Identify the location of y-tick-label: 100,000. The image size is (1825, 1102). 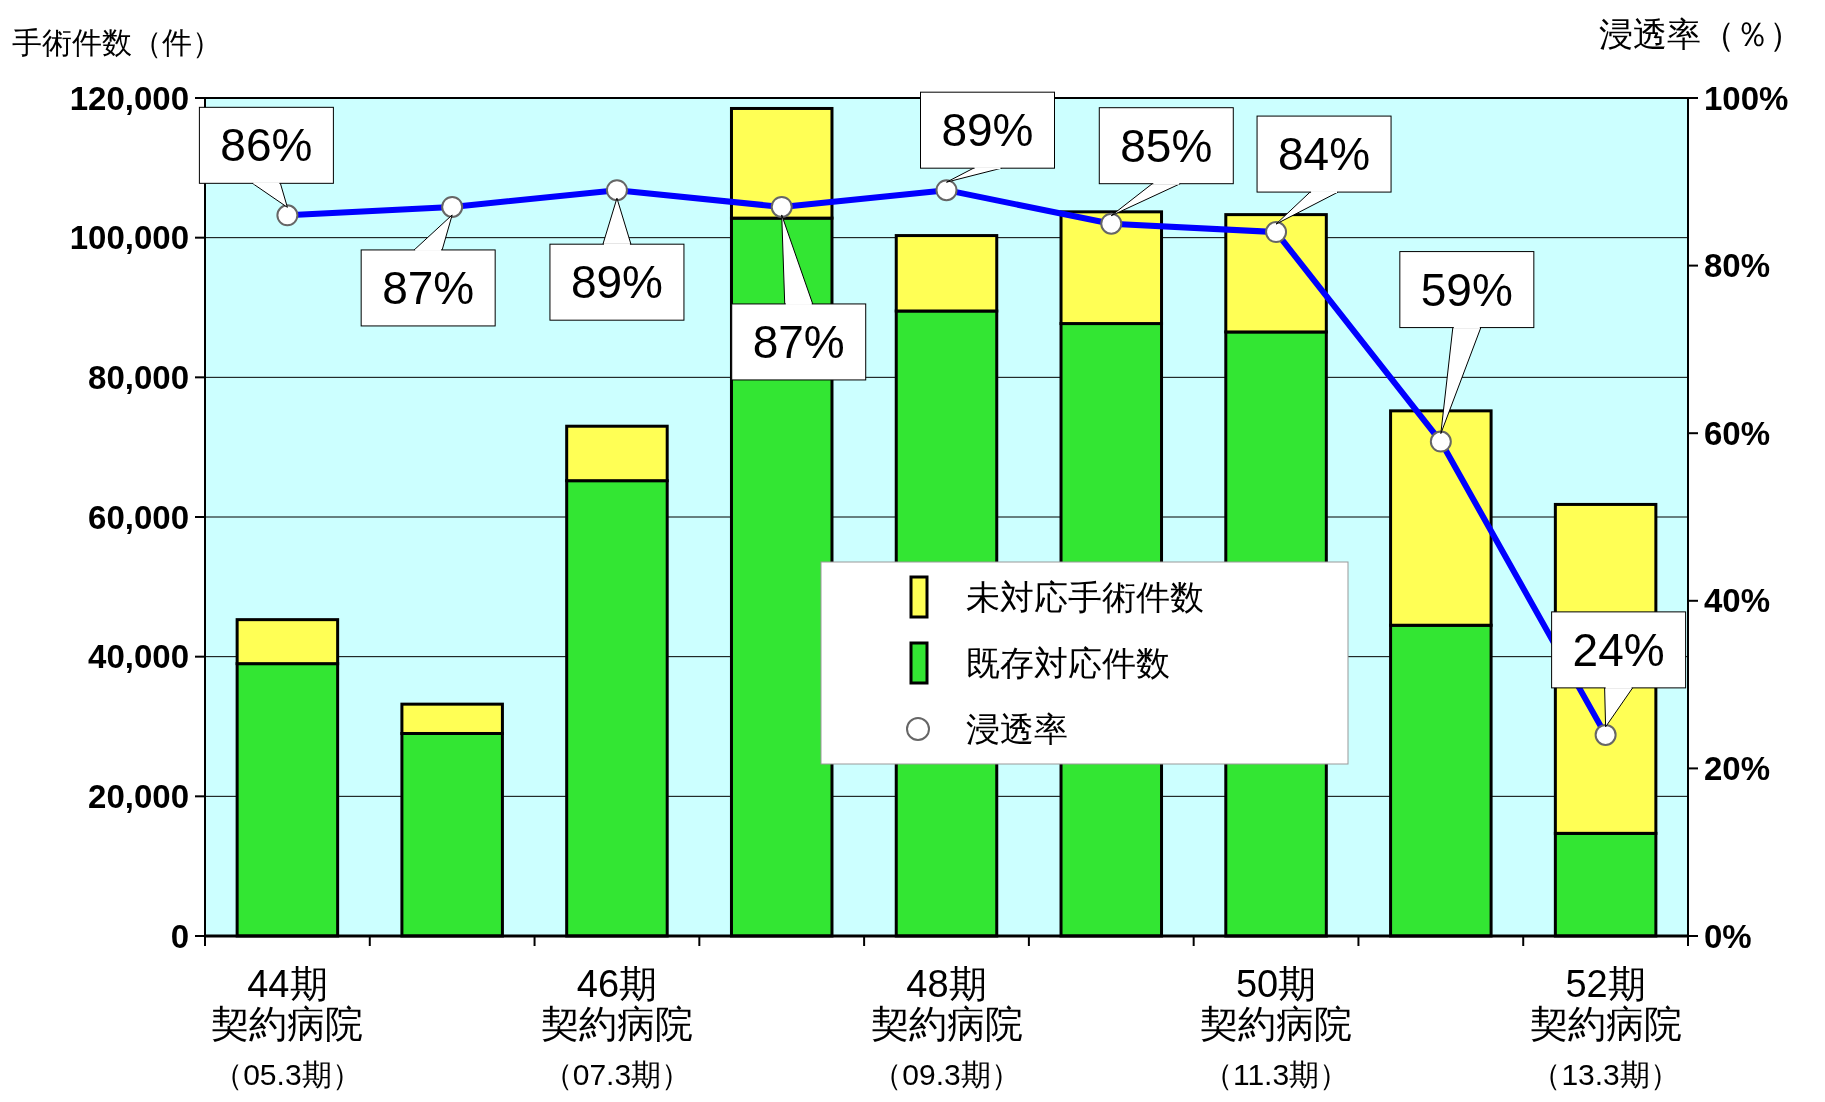
(129, 238).